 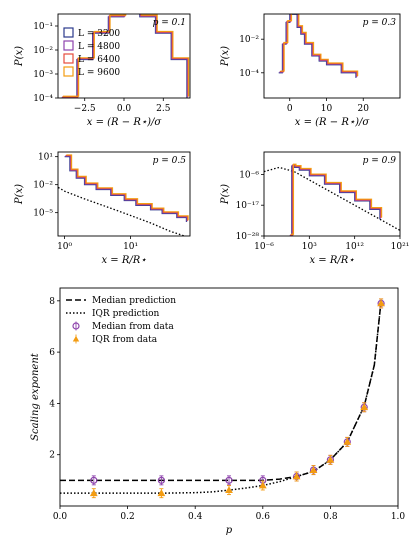 I want to click on legend-label-line-0: Median prediction, so click(x=134, y=301).